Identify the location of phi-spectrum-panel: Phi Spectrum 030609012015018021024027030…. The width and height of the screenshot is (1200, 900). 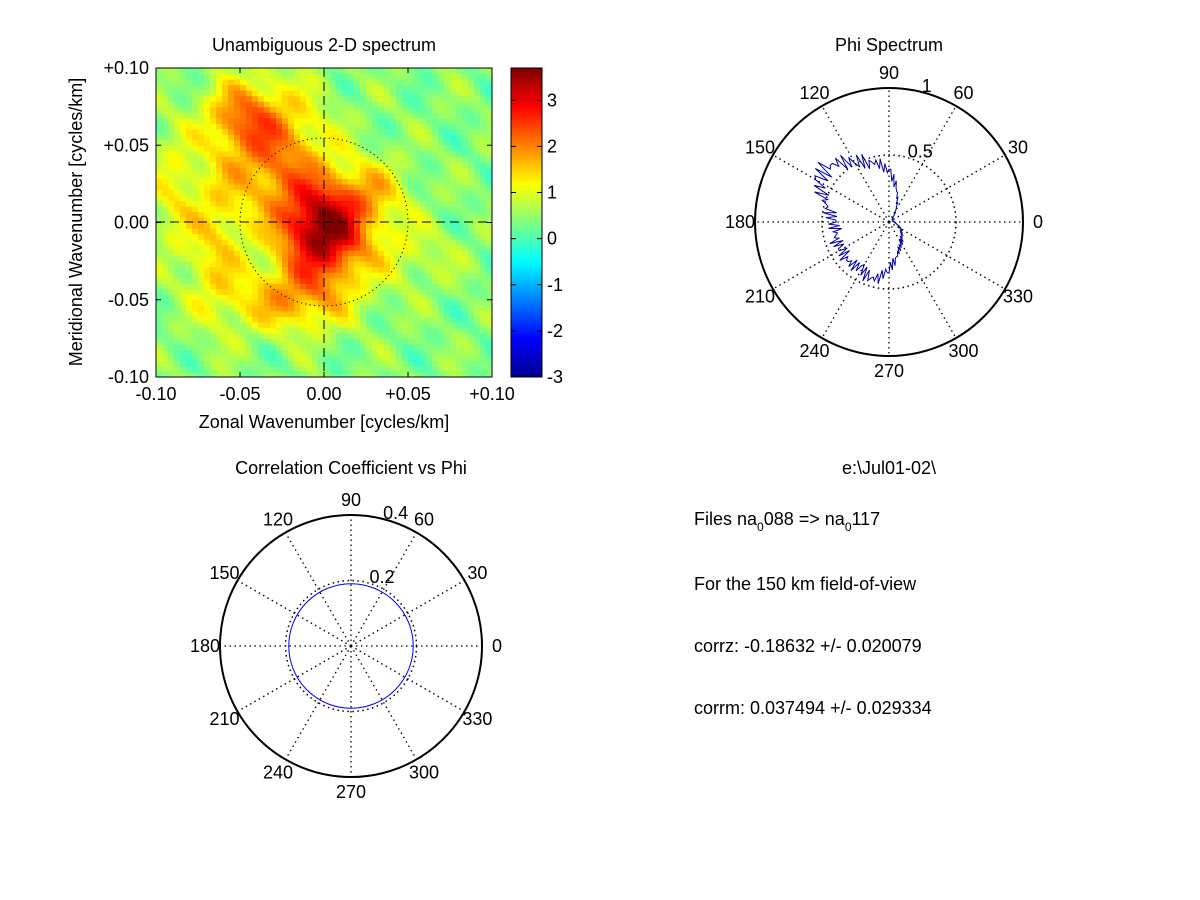
(884, 208).